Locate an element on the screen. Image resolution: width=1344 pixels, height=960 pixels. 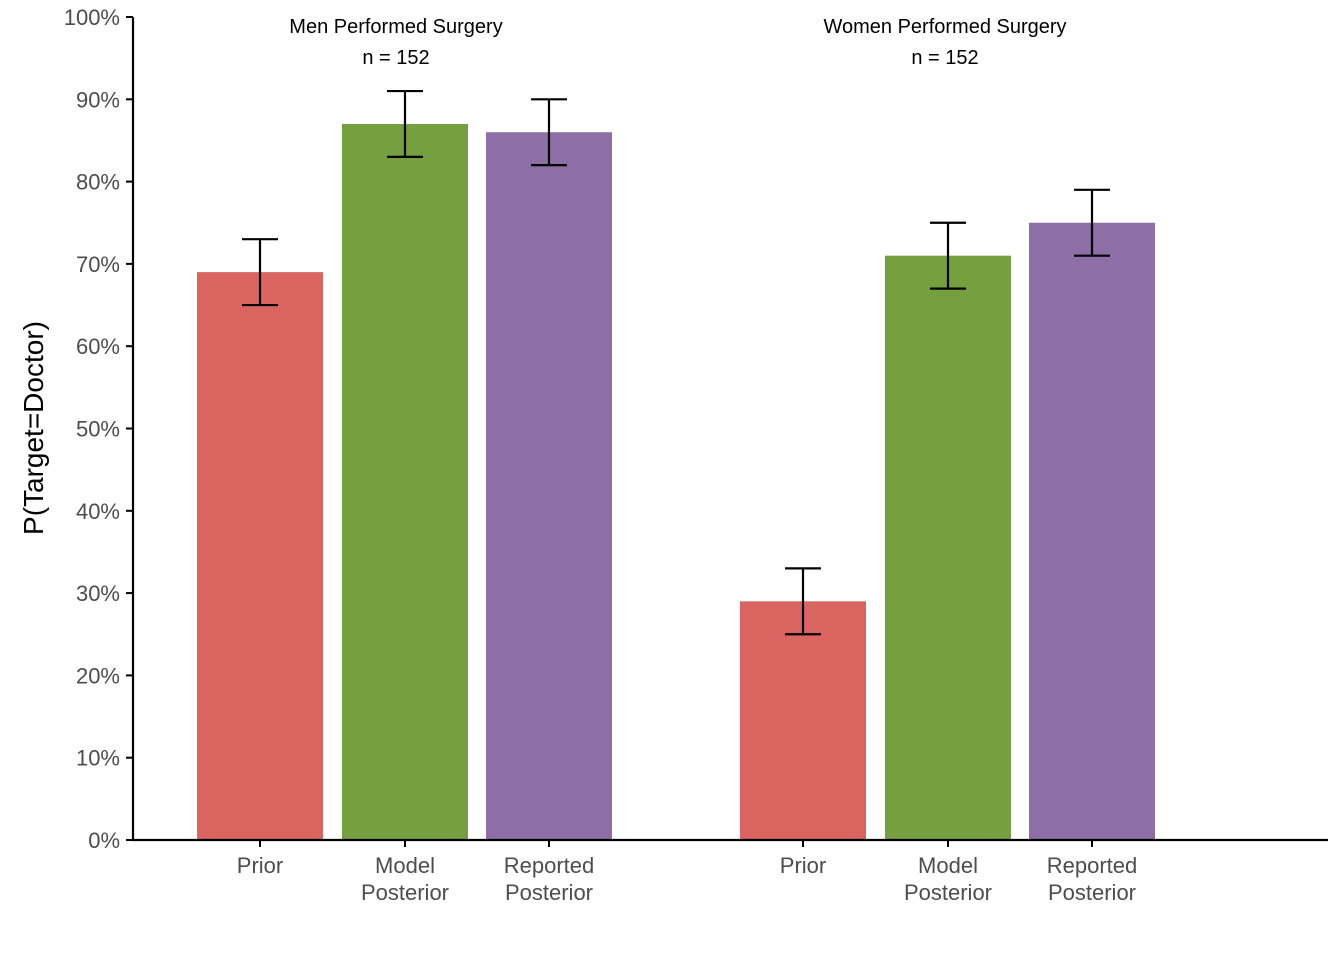
y-axis-title: P(Target=Doctor) is located at coordinates (33, 428).